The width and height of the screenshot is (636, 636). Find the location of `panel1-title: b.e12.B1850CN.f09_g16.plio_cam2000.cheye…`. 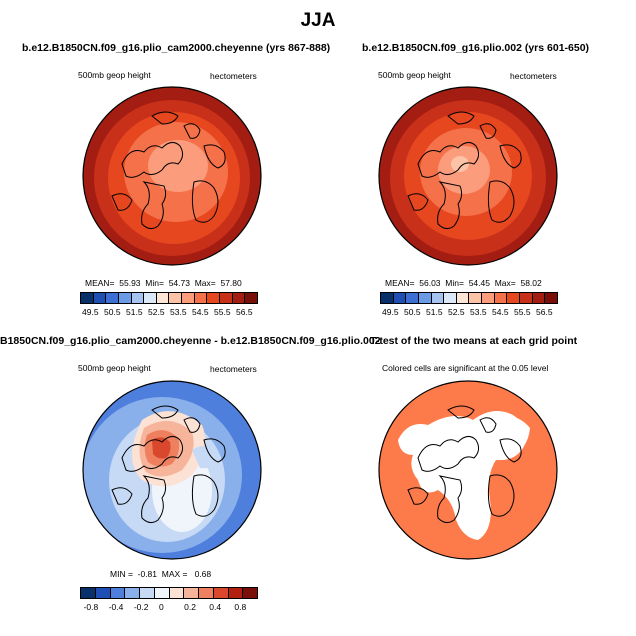

panel1-title: b.e12.B1850CN.f09_g16.plio_cam2000.cheye… is located at coordinates (176, 48).